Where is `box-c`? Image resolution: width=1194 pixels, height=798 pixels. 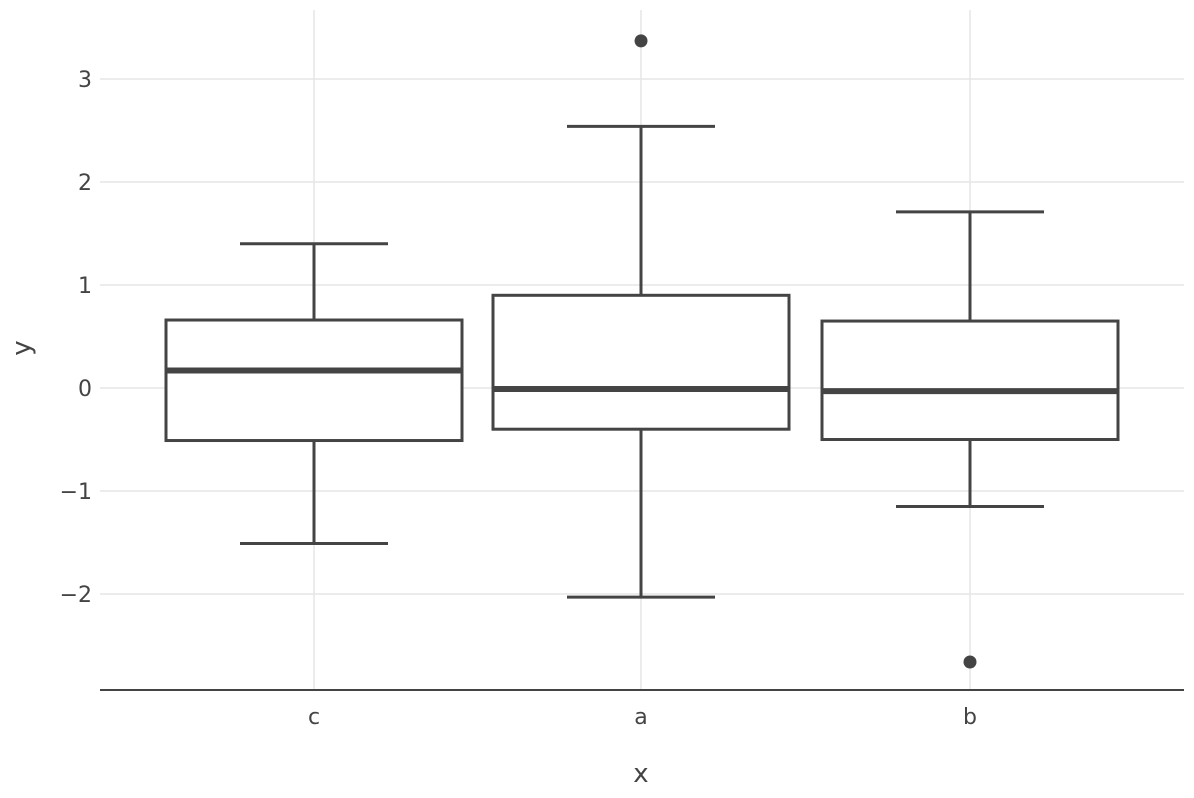
box-c is located at coordinates (314, 394).